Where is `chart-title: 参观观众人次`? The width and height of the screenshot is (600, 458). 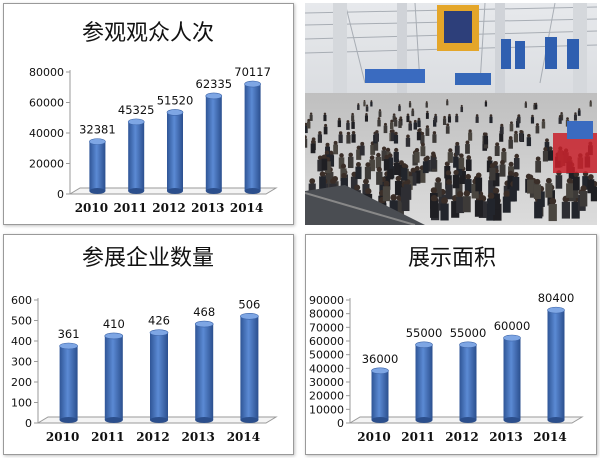
chart-title: 参观观众人次 is located at coordinates (148, 33).